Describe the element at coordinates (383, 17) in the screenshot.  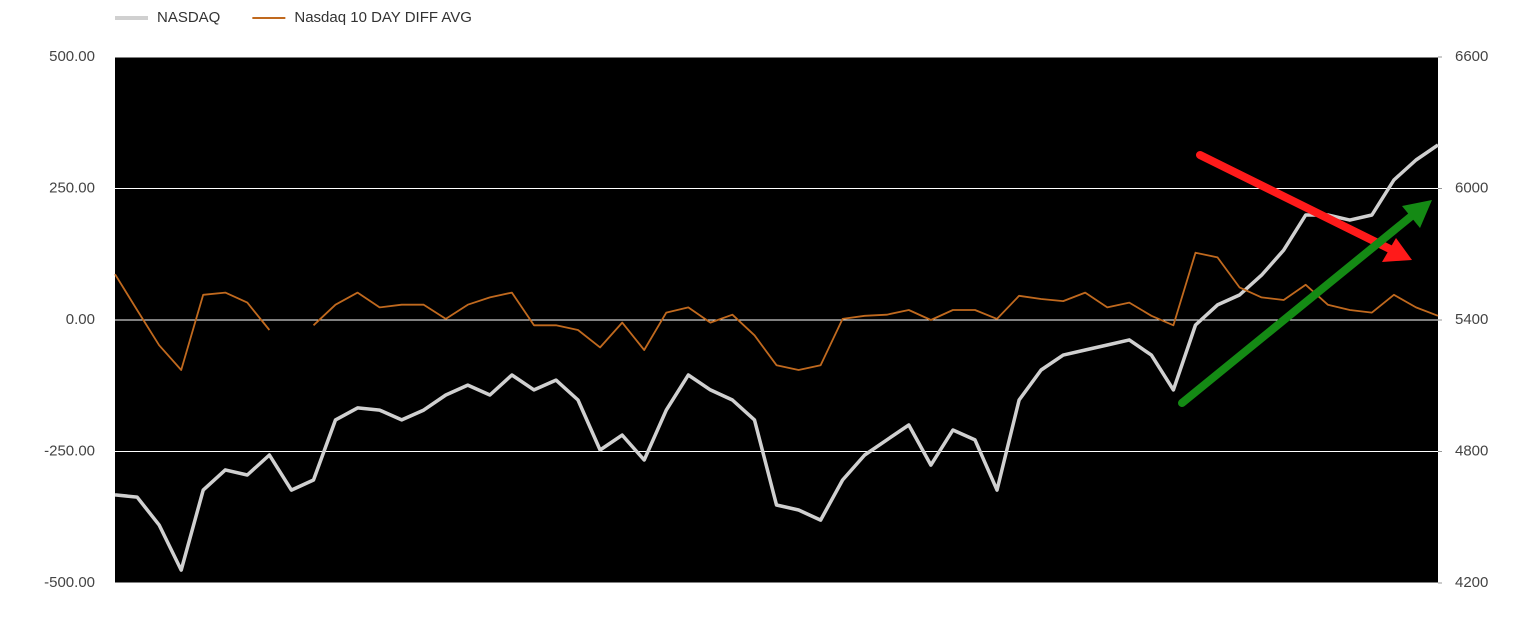
I see `legend-label: Nasdaq 10 DAY DIFF AVG` at that location.